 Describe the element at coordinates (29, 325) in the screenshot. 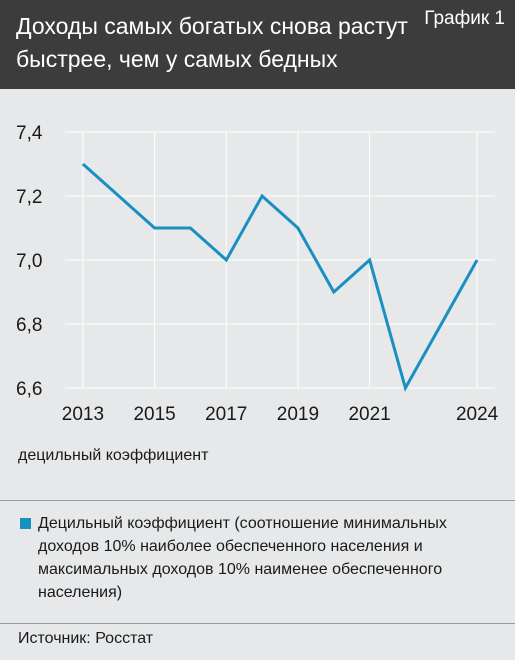

I see `y-tick-label: 6,8` at that location.